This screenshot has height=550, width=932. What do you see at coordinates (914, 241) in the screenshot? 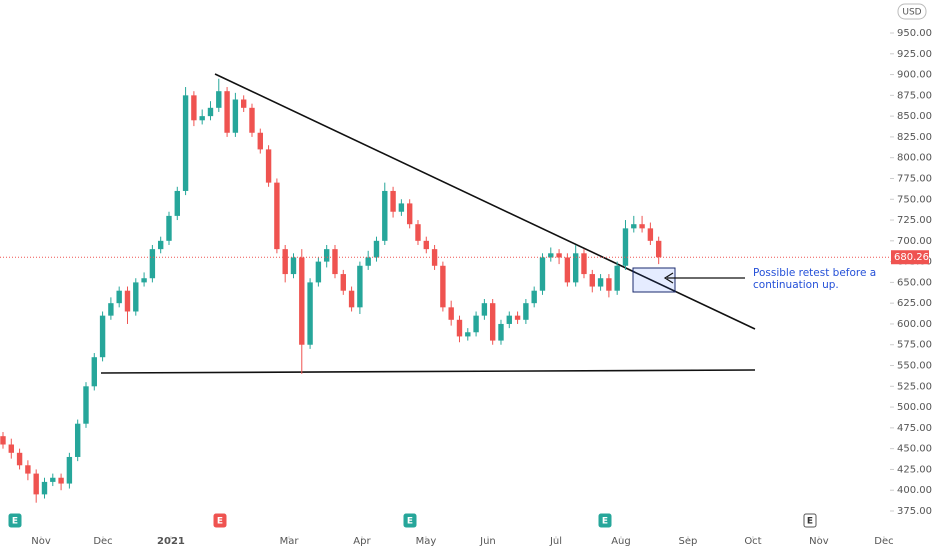
I see `y-tick-label: 700.00` at bounding box center [914, 241].